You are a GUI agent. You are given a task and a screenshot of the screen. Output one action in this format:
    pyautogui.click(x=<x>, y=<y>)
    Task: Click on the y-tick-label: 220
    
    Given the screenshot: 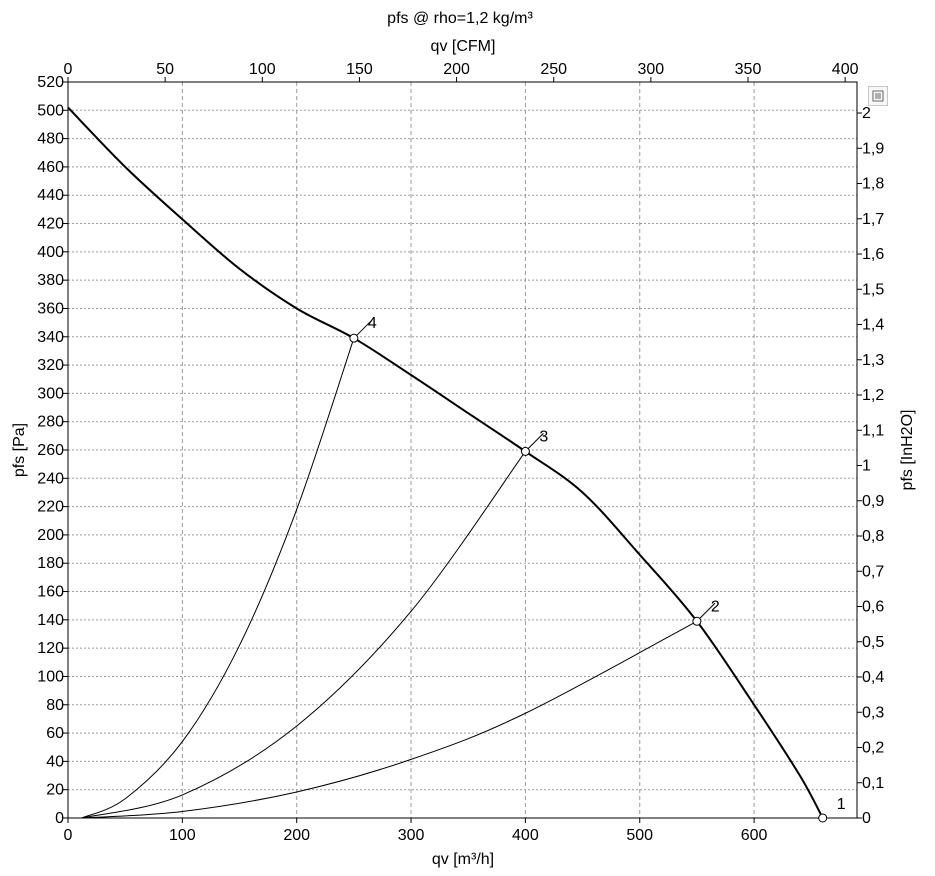 What is the action you would take?
    pyautogui.click(x=50, y=507)
    